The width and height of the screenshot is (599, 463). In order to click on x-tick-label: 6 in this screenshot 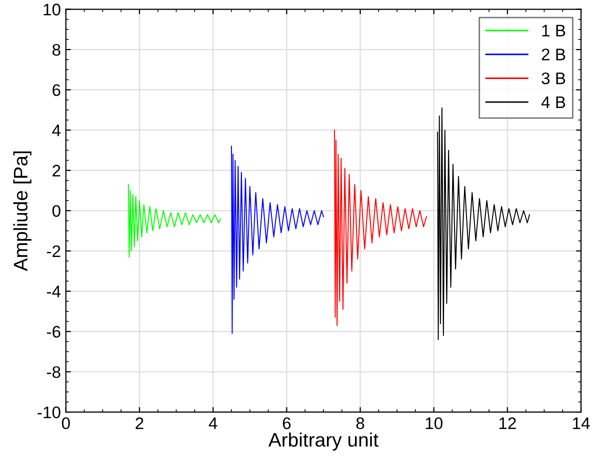, I will do `click(286, 423)`.